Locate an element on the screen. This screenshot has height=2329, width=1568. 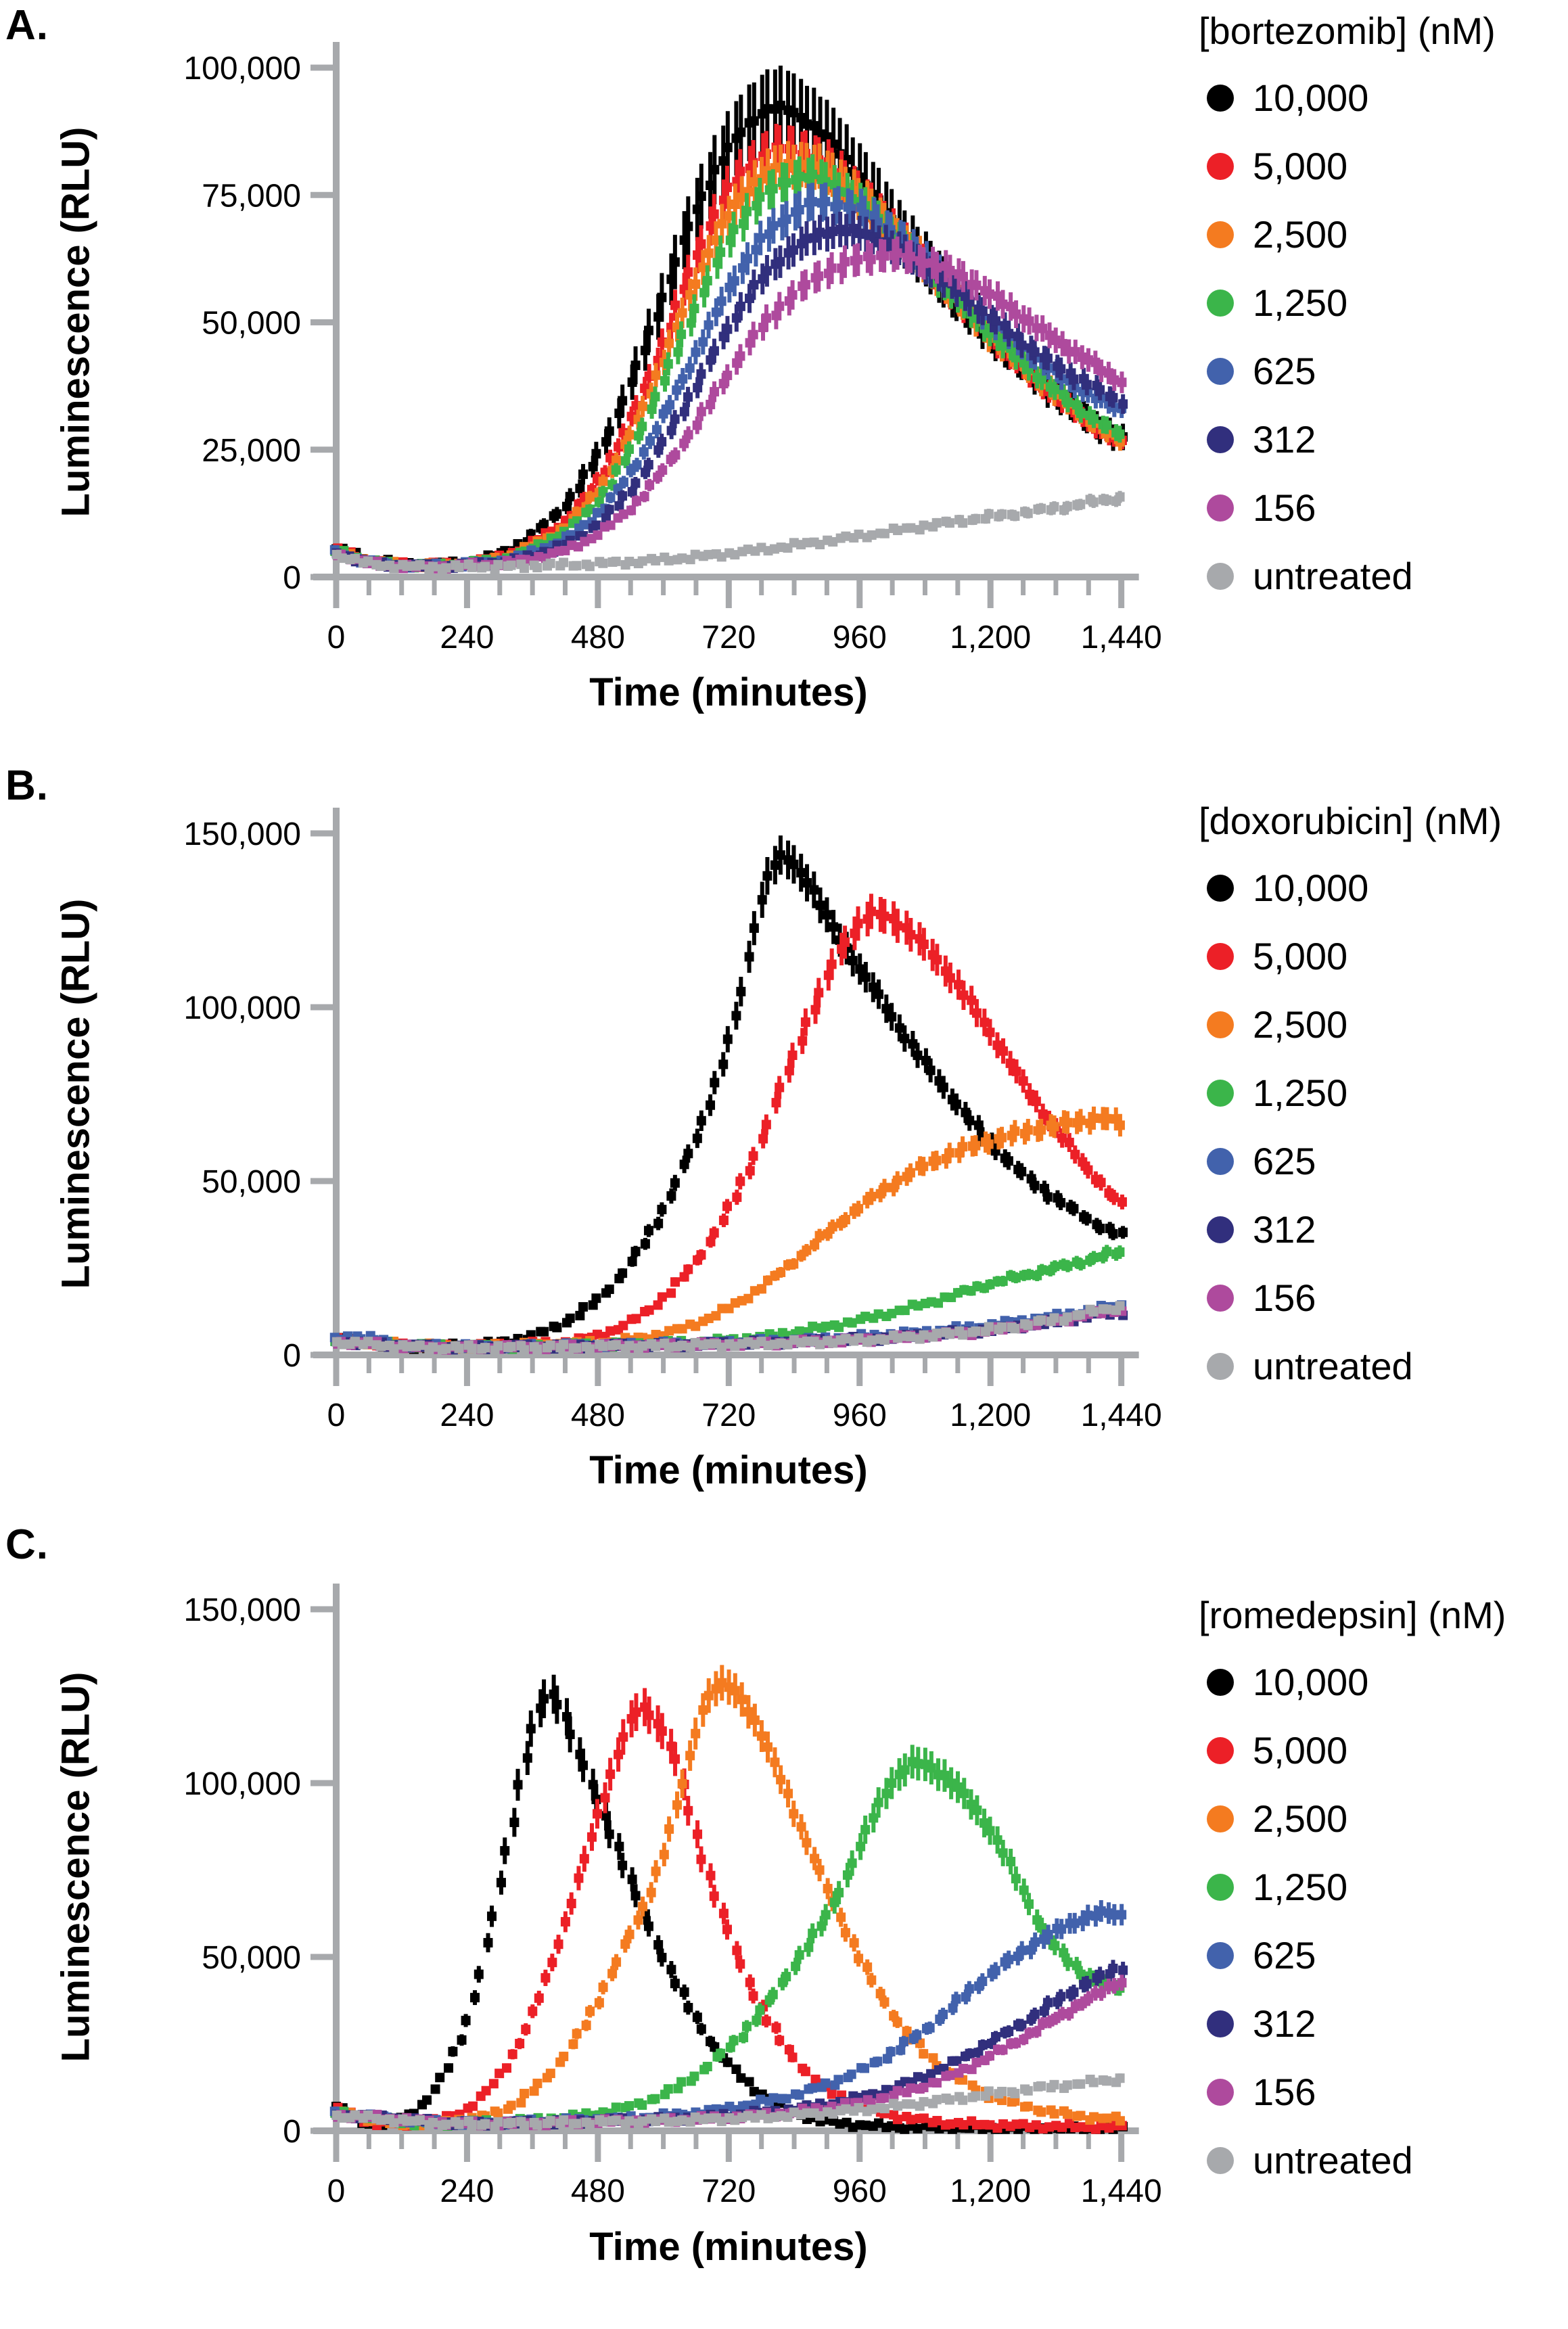
x-tick-label: 1,200 is located at coordinates (991, 2191).